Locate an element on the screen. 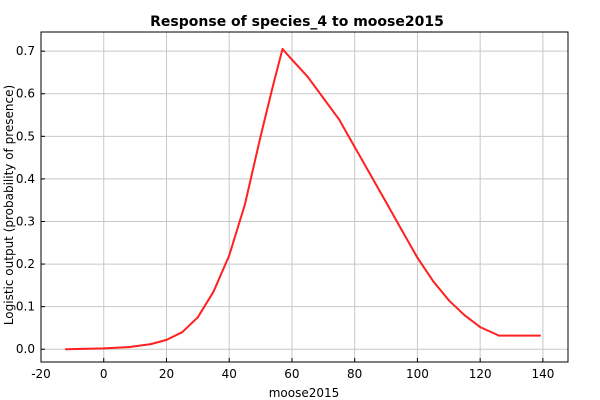  x-tick-label: 100 is located at coordinates (417, 374).